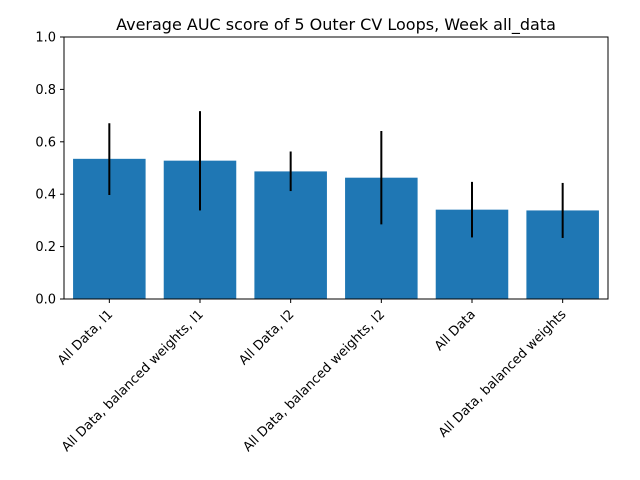 The image size is (640, 480). What do you see at coordinates (45, 247) in the screenshot?
I see `y-tick-label: 0.2` at bounding box center [45, 247].